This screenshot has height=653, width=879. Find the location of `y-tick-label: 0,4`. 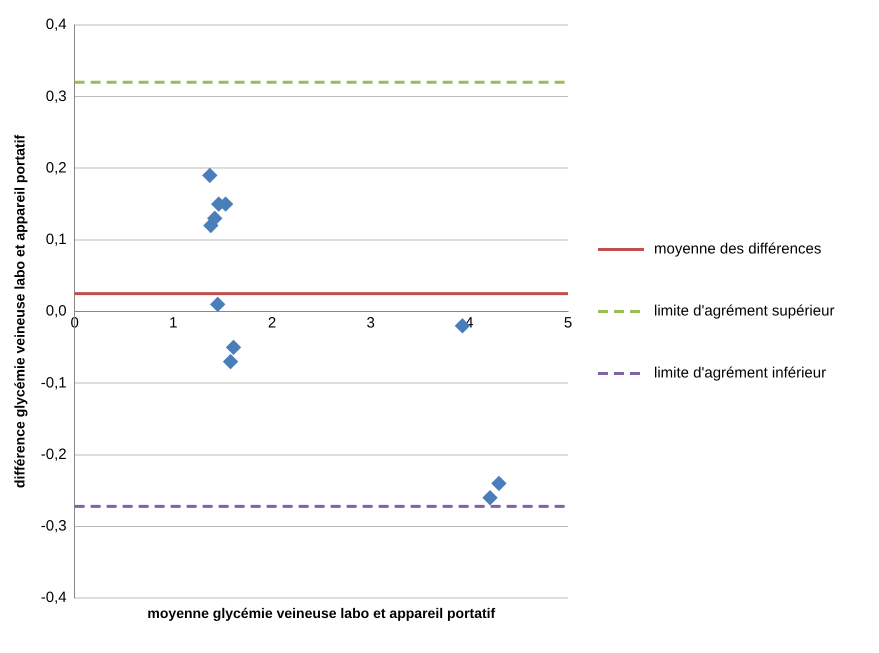

y-tick-label: 0,4 is located at coordinates (56, 25).